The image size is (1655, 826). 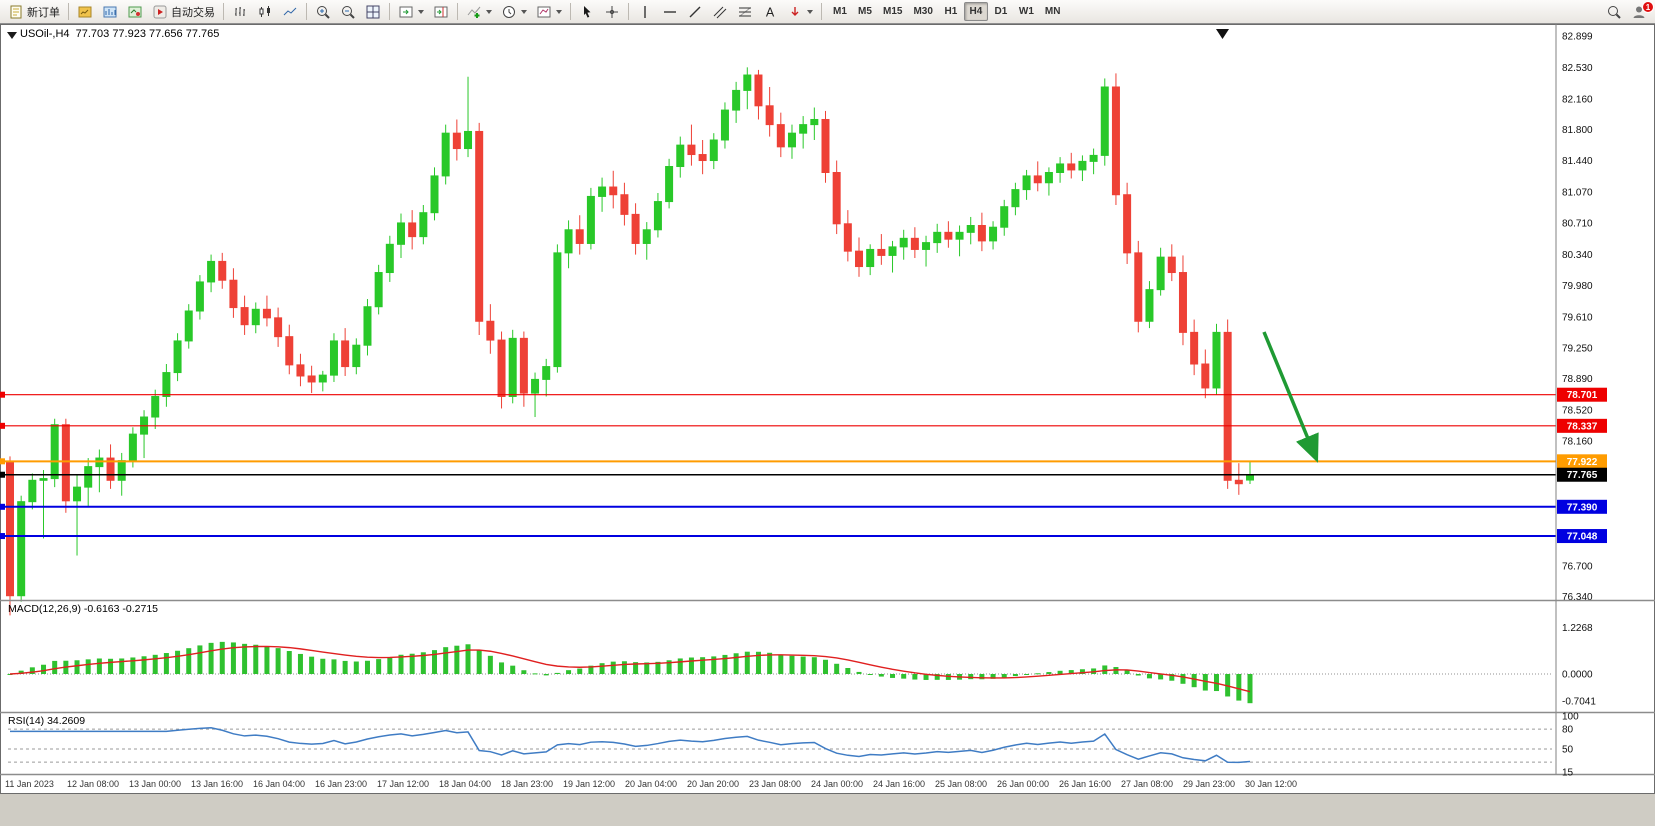 I want to click on trendline-button, so click(x=695, y=12).